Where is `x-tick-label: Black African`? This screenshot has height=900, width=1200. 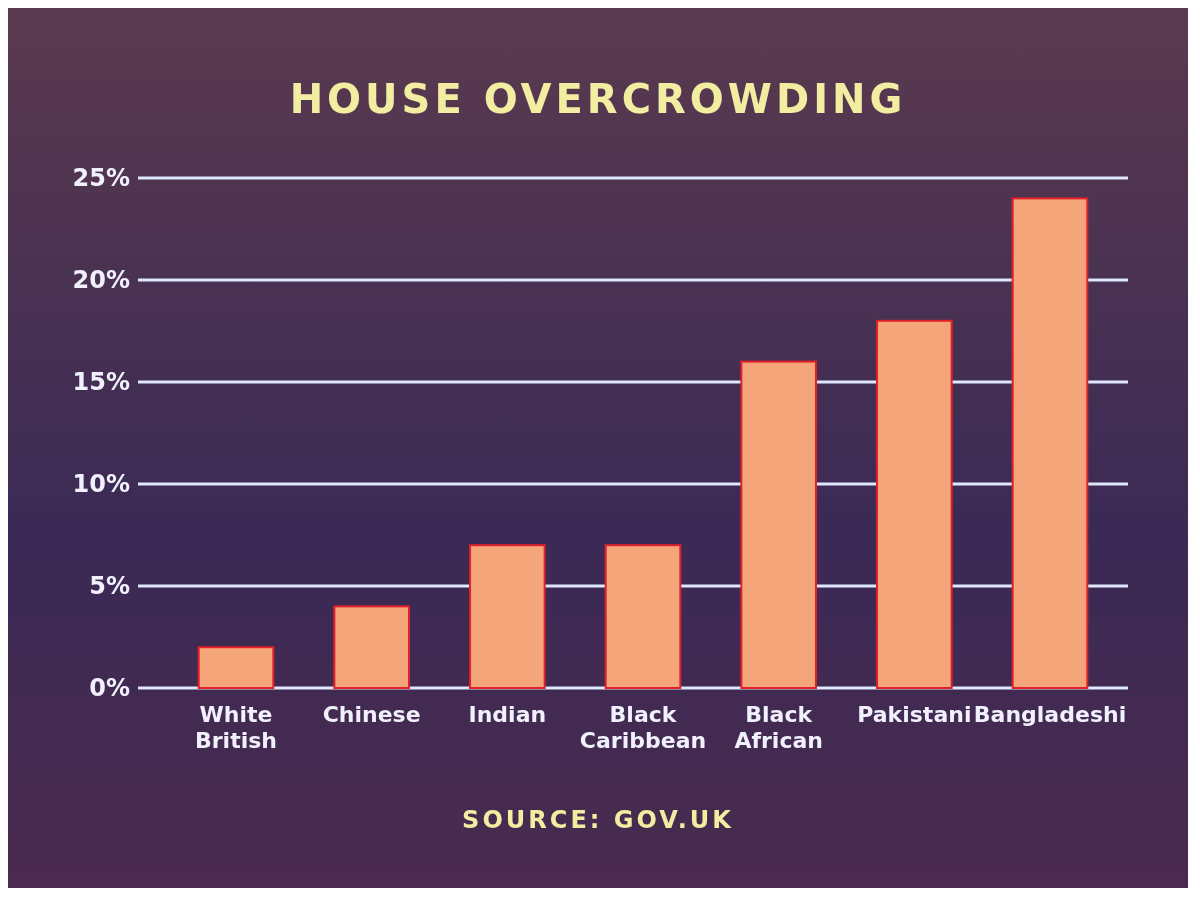 x-tick-label: Black African is located at coordinates (778, 727).